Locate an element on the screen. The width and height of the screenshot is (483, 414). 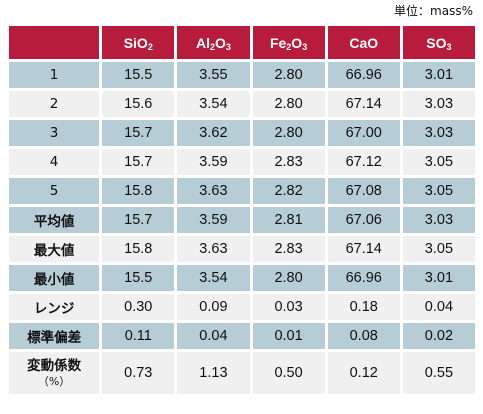
table-row: 最大値 15.8 3.63 2.83 67.14 3.05 is located at coordinates (242, 249).